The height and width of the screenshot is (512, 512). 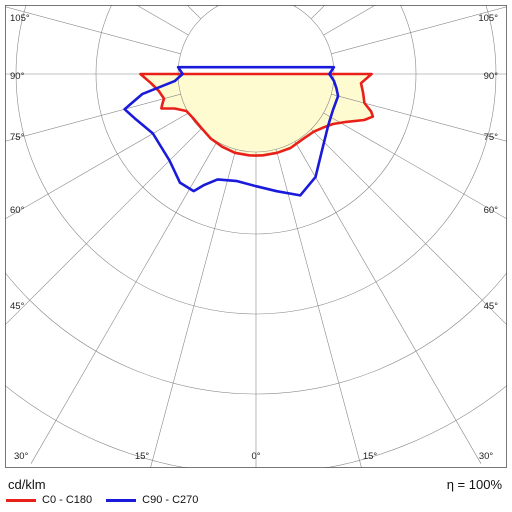 I want to click on series-line-c90-c270, so click(x=231, y=131).